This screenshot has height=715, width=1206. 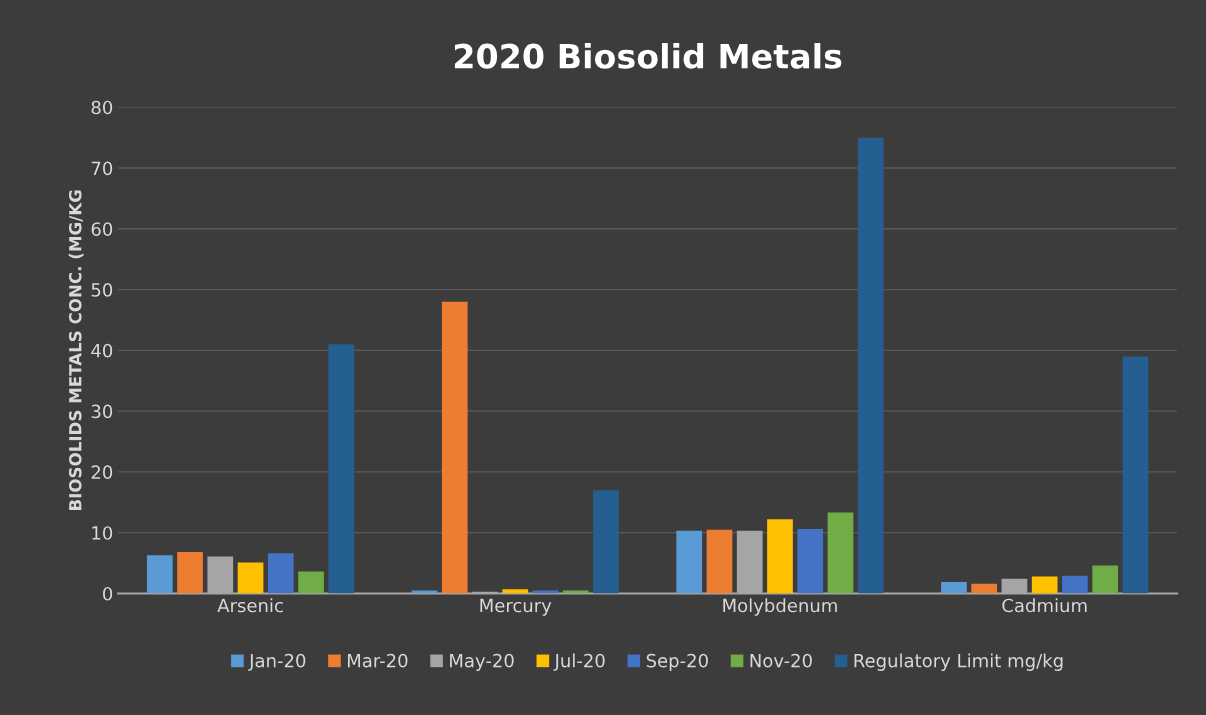 What do you see at coordinates (102, 350) in the screenshot?
I see `y-tick-label: 40` at bounding box center [102, 350].